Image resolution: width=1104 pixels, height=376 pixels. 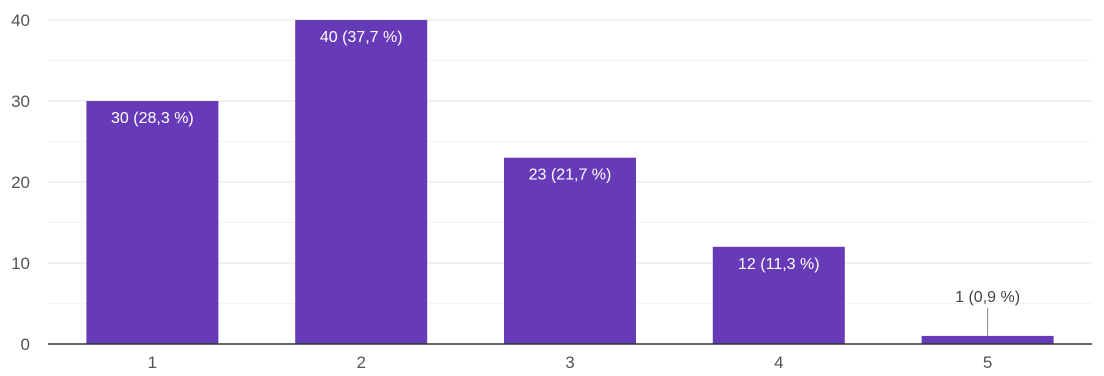 I want to click on x-tick-label: 2, so click(x=360, y=362).